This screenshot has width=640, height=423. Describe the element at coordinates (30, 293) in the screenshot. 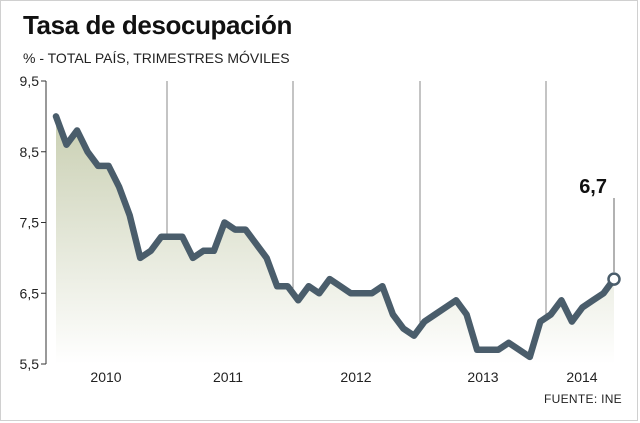

I see `y-tick-label: 6,5` at that location.